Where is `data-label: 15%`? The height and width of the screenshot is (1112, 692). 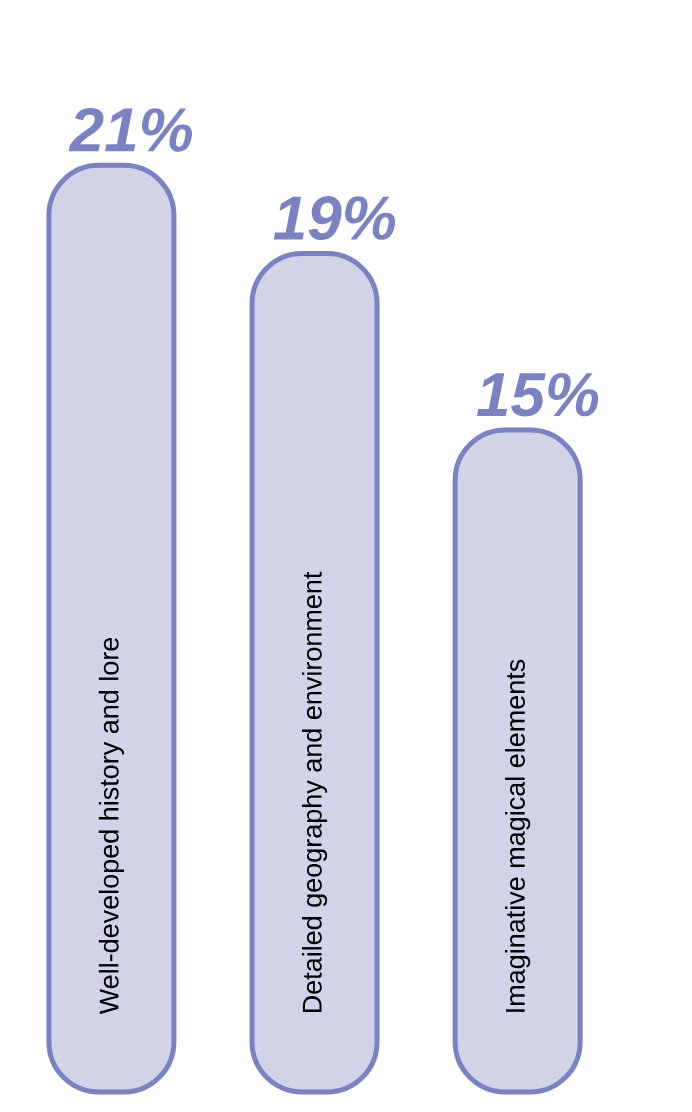
data-label: 15% is located at coordinates (537, 394).